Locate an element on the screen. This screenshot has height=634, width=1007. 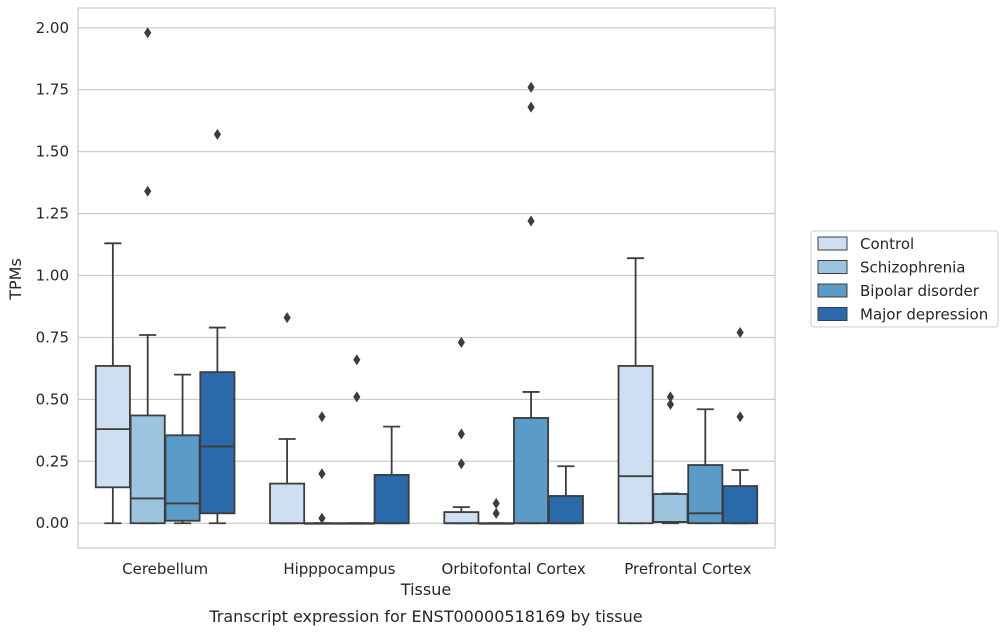
legend-label: Control is located at coordinates (887, 244).